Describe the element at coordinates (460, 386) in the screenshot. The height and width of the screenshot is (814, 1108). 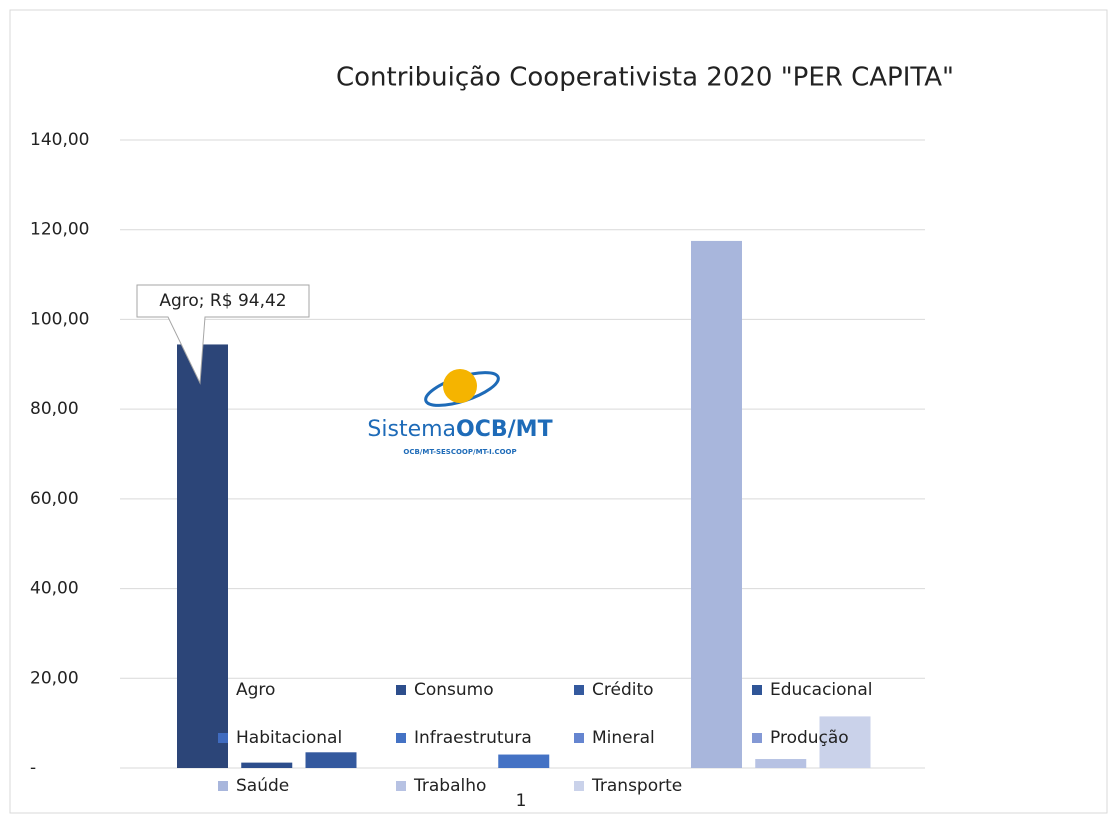
I see `logo-sun` at that location.